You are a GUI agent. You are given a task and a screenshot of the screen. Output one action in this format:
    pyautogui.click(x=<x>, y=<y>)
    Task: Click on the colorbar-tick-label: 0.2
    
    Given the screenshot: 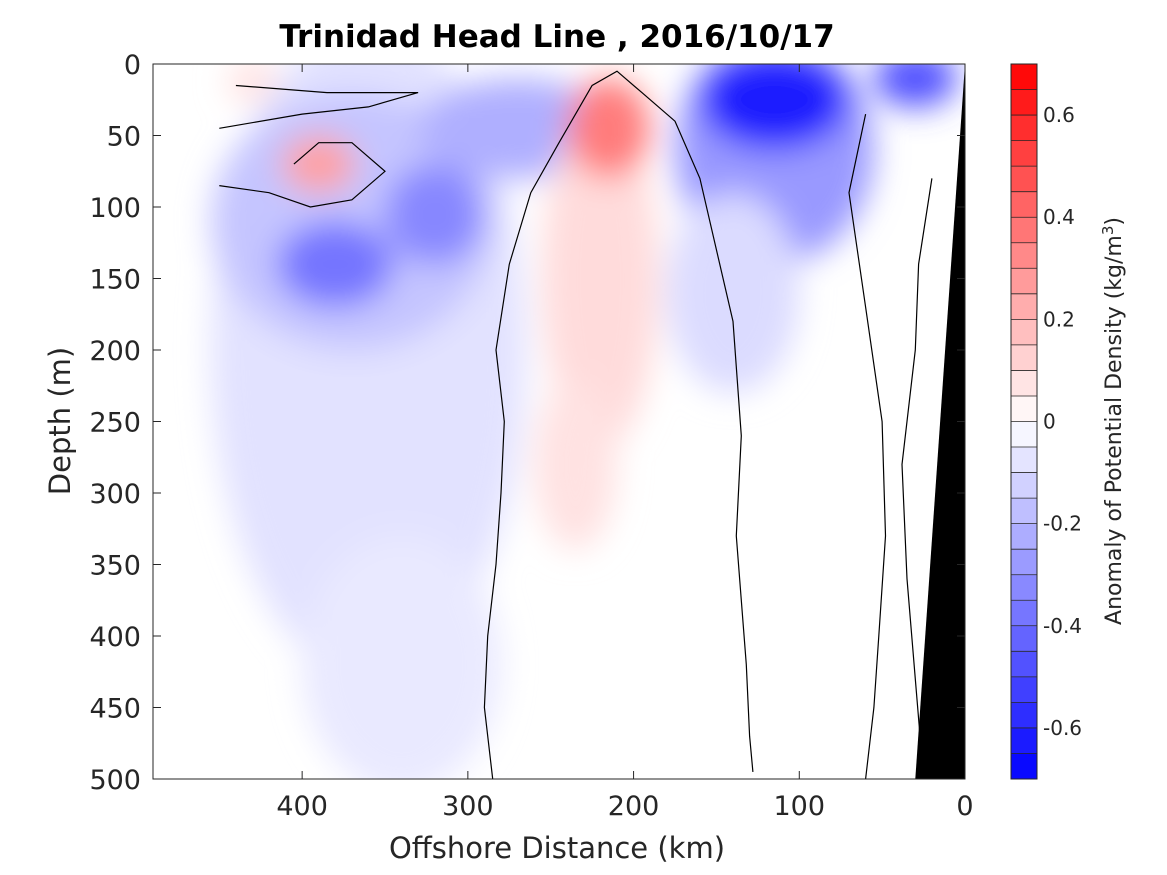 What is the action you would take?
    pyautogui.click(x=1059, y=319)
    